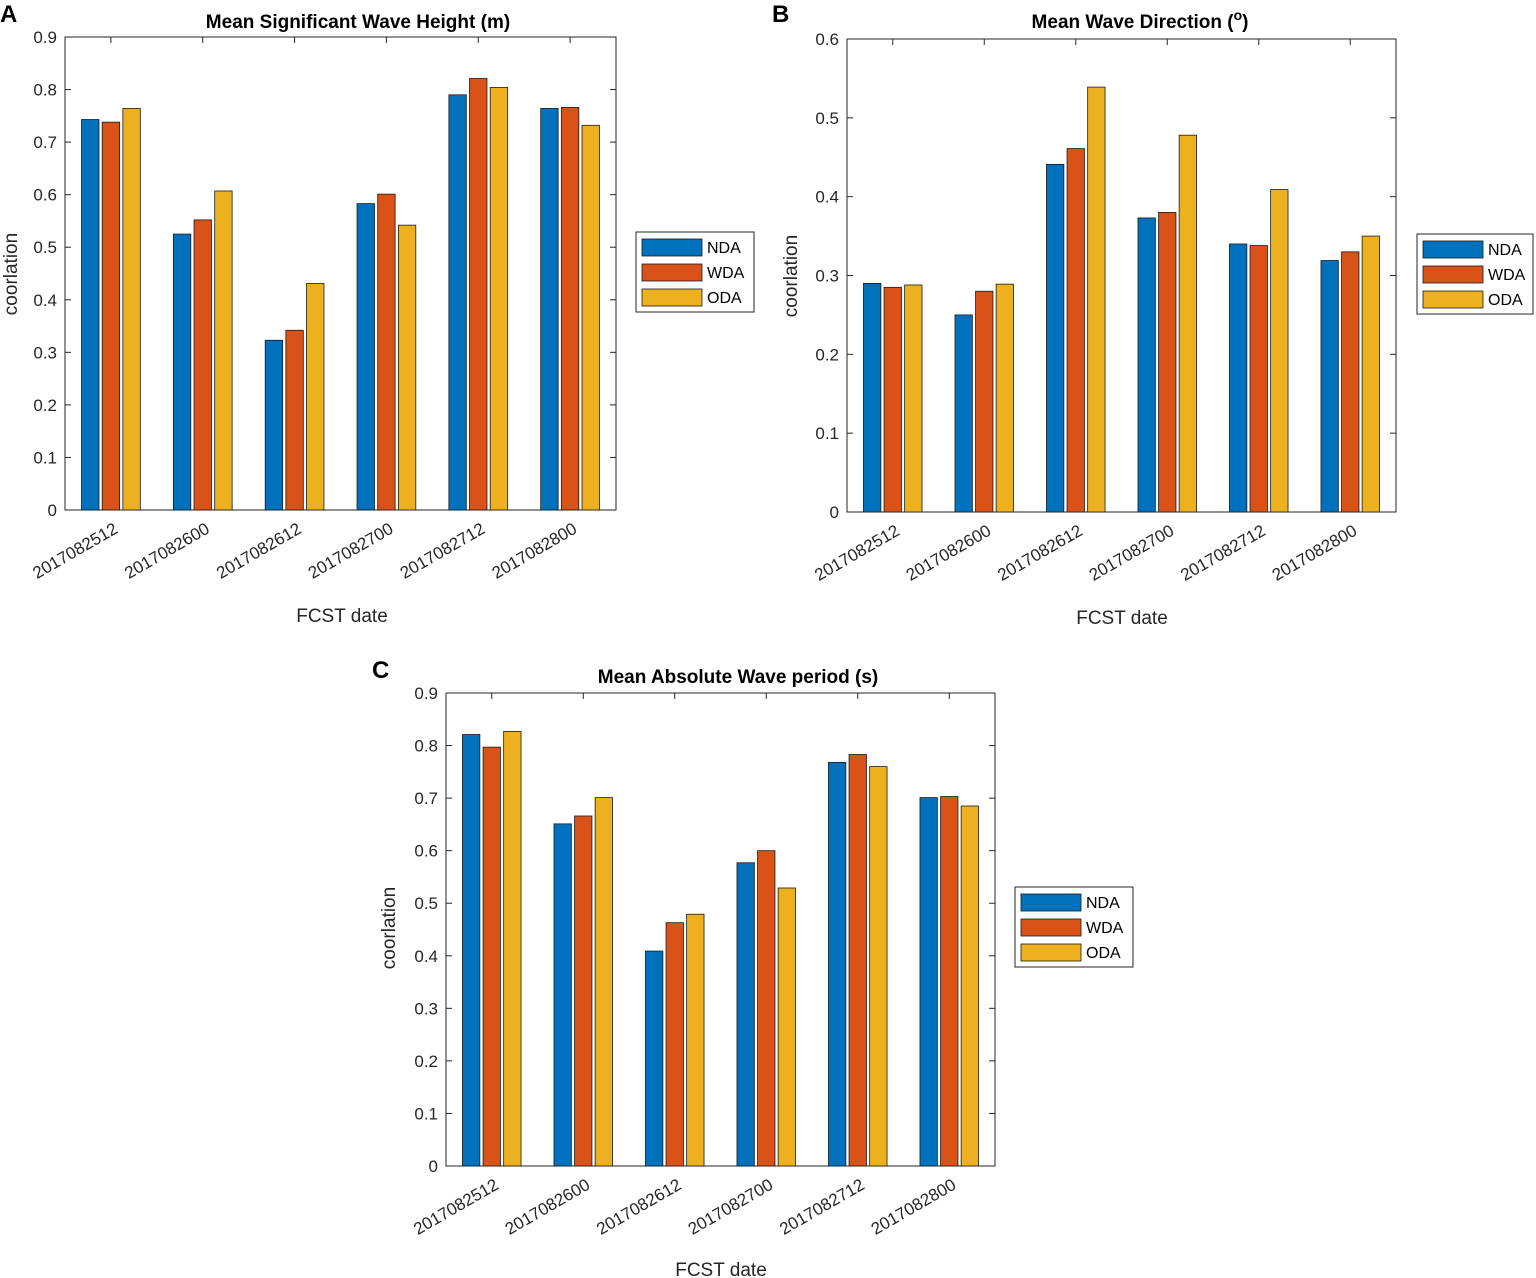  What do you see at coordinates (780, 14) in the screenshot?
I see `panel-label: B` at bounding box center [780, 14].